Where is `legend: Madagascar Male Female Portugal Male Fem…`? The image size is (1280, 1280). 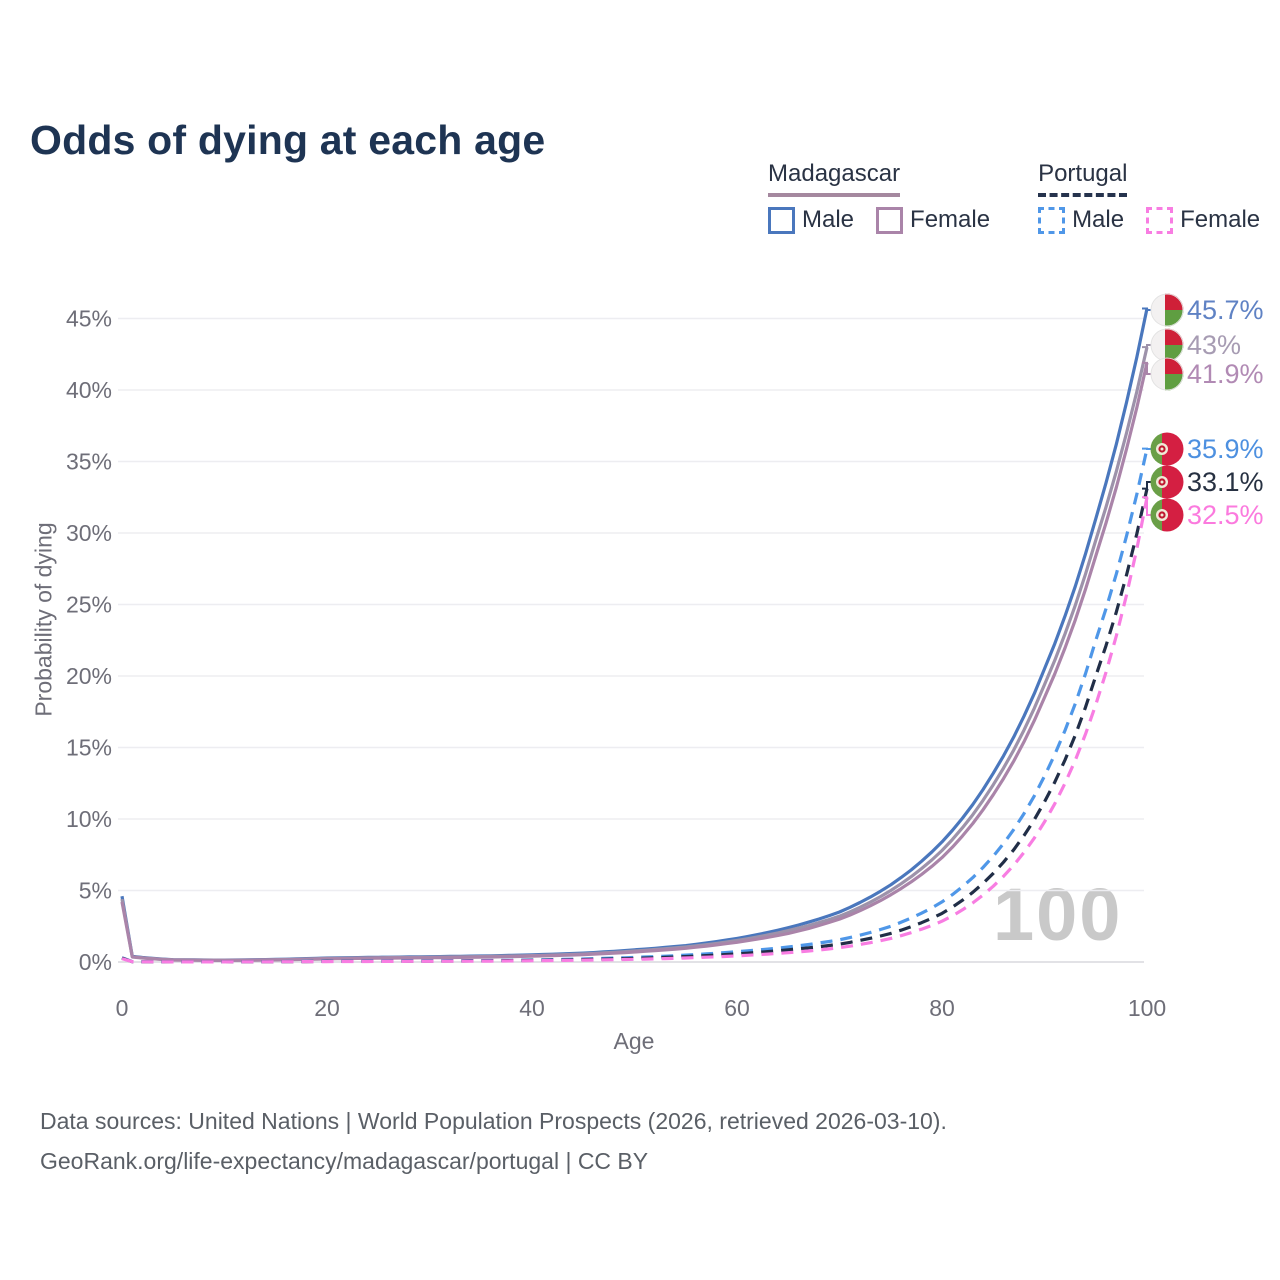
legend: Madagascar Male Female Portugal Male Fem… is located at coordinates (1014, 197).